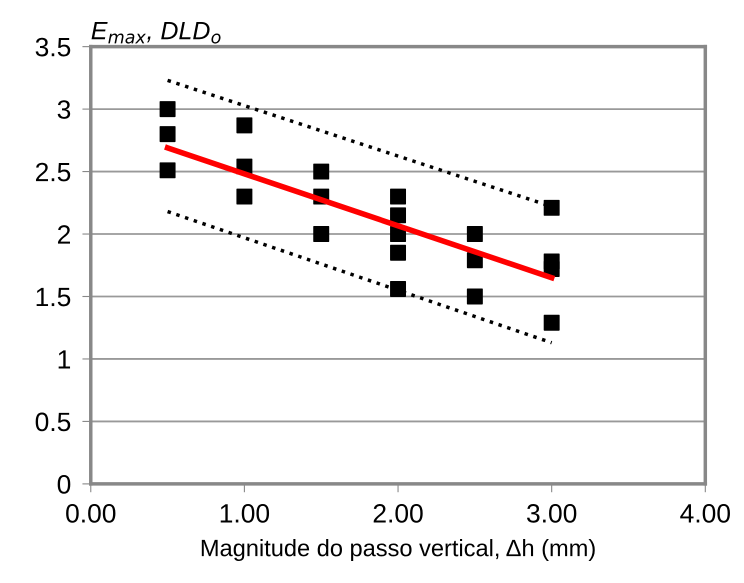 This screenshot has height=583, width=744. What do you see at coordinates (551, 513) in the screenshot?
I see `x-tick-label: 3.00` at bounding box center [551, 513].